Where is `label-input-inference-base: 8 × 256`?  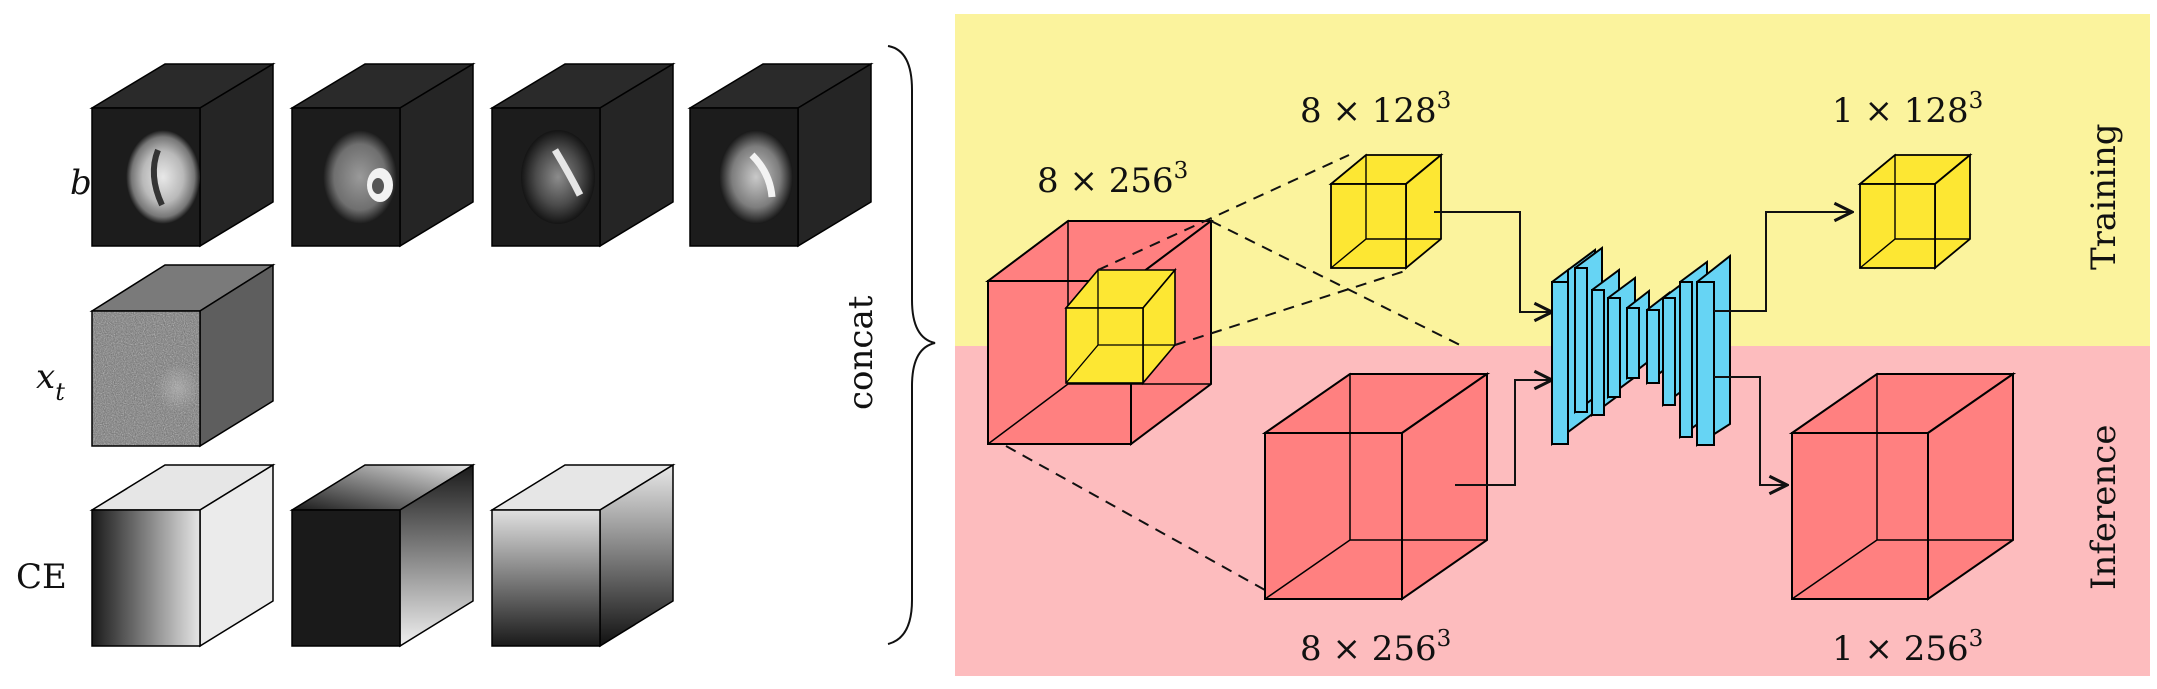
label-input-inference-base: 8 × 256 is located at coordinates (1368, 649).